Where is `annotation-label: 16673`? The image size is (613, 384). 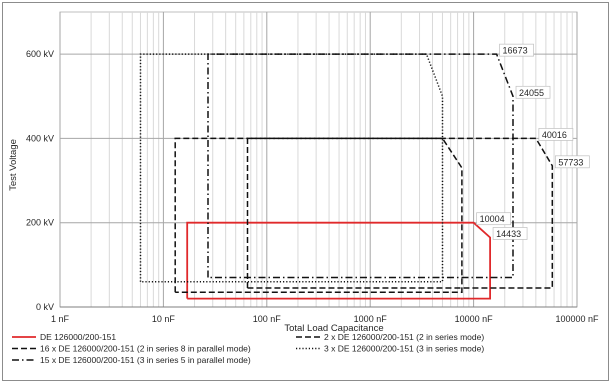 annotation-label: 16673 is located at coordinates (515, 51).